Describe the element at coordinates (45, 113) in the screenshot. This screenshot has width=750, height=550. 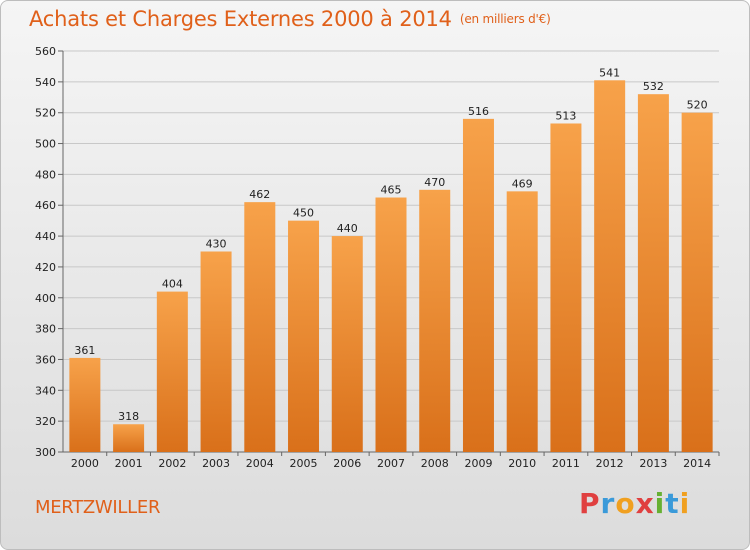
I see `y-tick-label: 520` at that location.